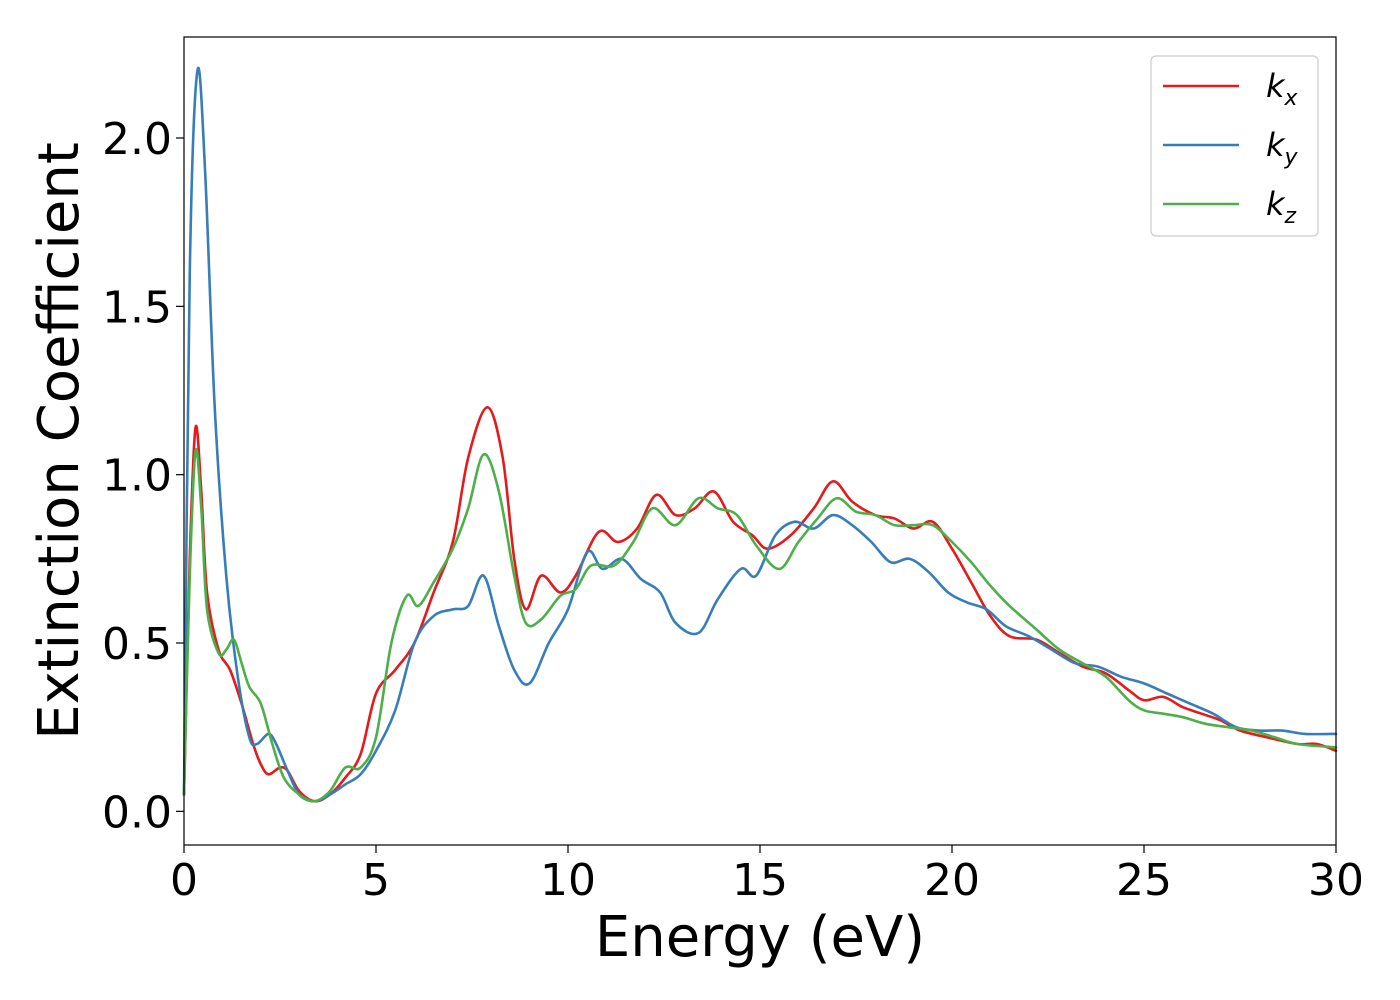 This screenshot has height=1000, width=1400. Describe the element at coordinates (137, 812) in the screenshot. I see `y-tick-label: 0.0` at that location.